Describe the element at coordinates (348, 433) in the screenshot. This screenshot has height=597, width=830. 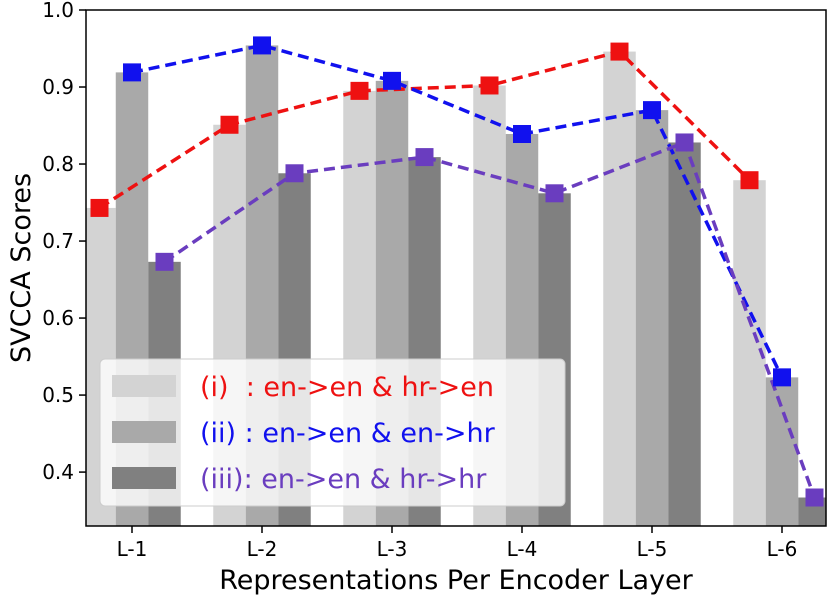
I see `legend-label-2: (ii) : en->en & en->hr` at that location.